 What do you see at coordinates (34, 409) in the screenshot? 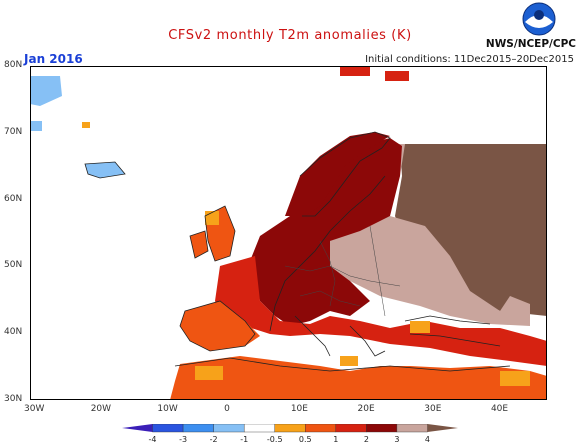
I see `lon-tick-label: 30W` at bounding box center [34, 409].